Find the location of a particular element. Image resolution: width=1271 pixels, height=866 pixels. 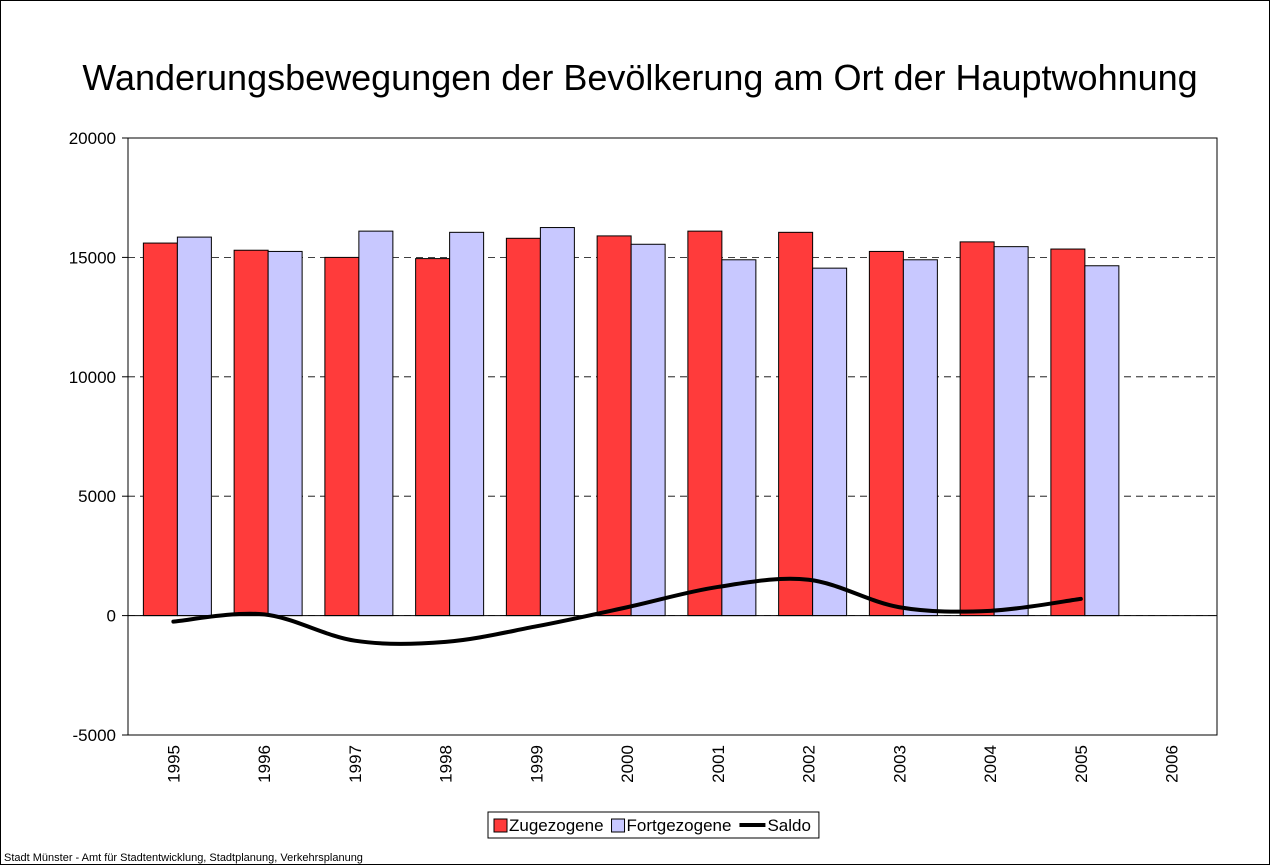

x-tick-label: 2003 is located at coordinates (899, 764).